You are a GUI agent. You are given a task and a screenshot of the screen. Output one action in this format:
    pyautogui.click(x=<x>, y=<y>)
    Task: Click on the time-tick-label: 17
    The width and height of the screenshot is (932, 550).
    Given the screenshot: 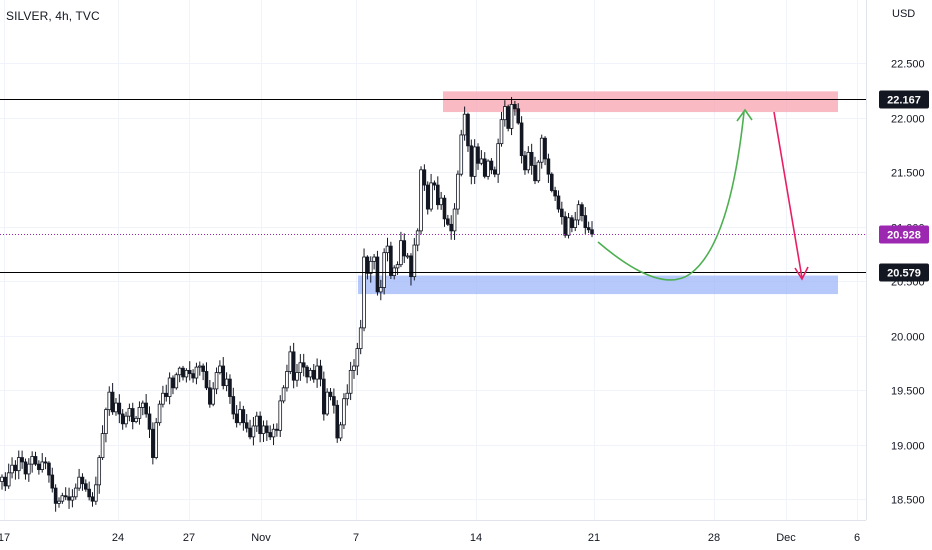 What is the action you would take?
    pyautogui.click(x=5, y=538)
    